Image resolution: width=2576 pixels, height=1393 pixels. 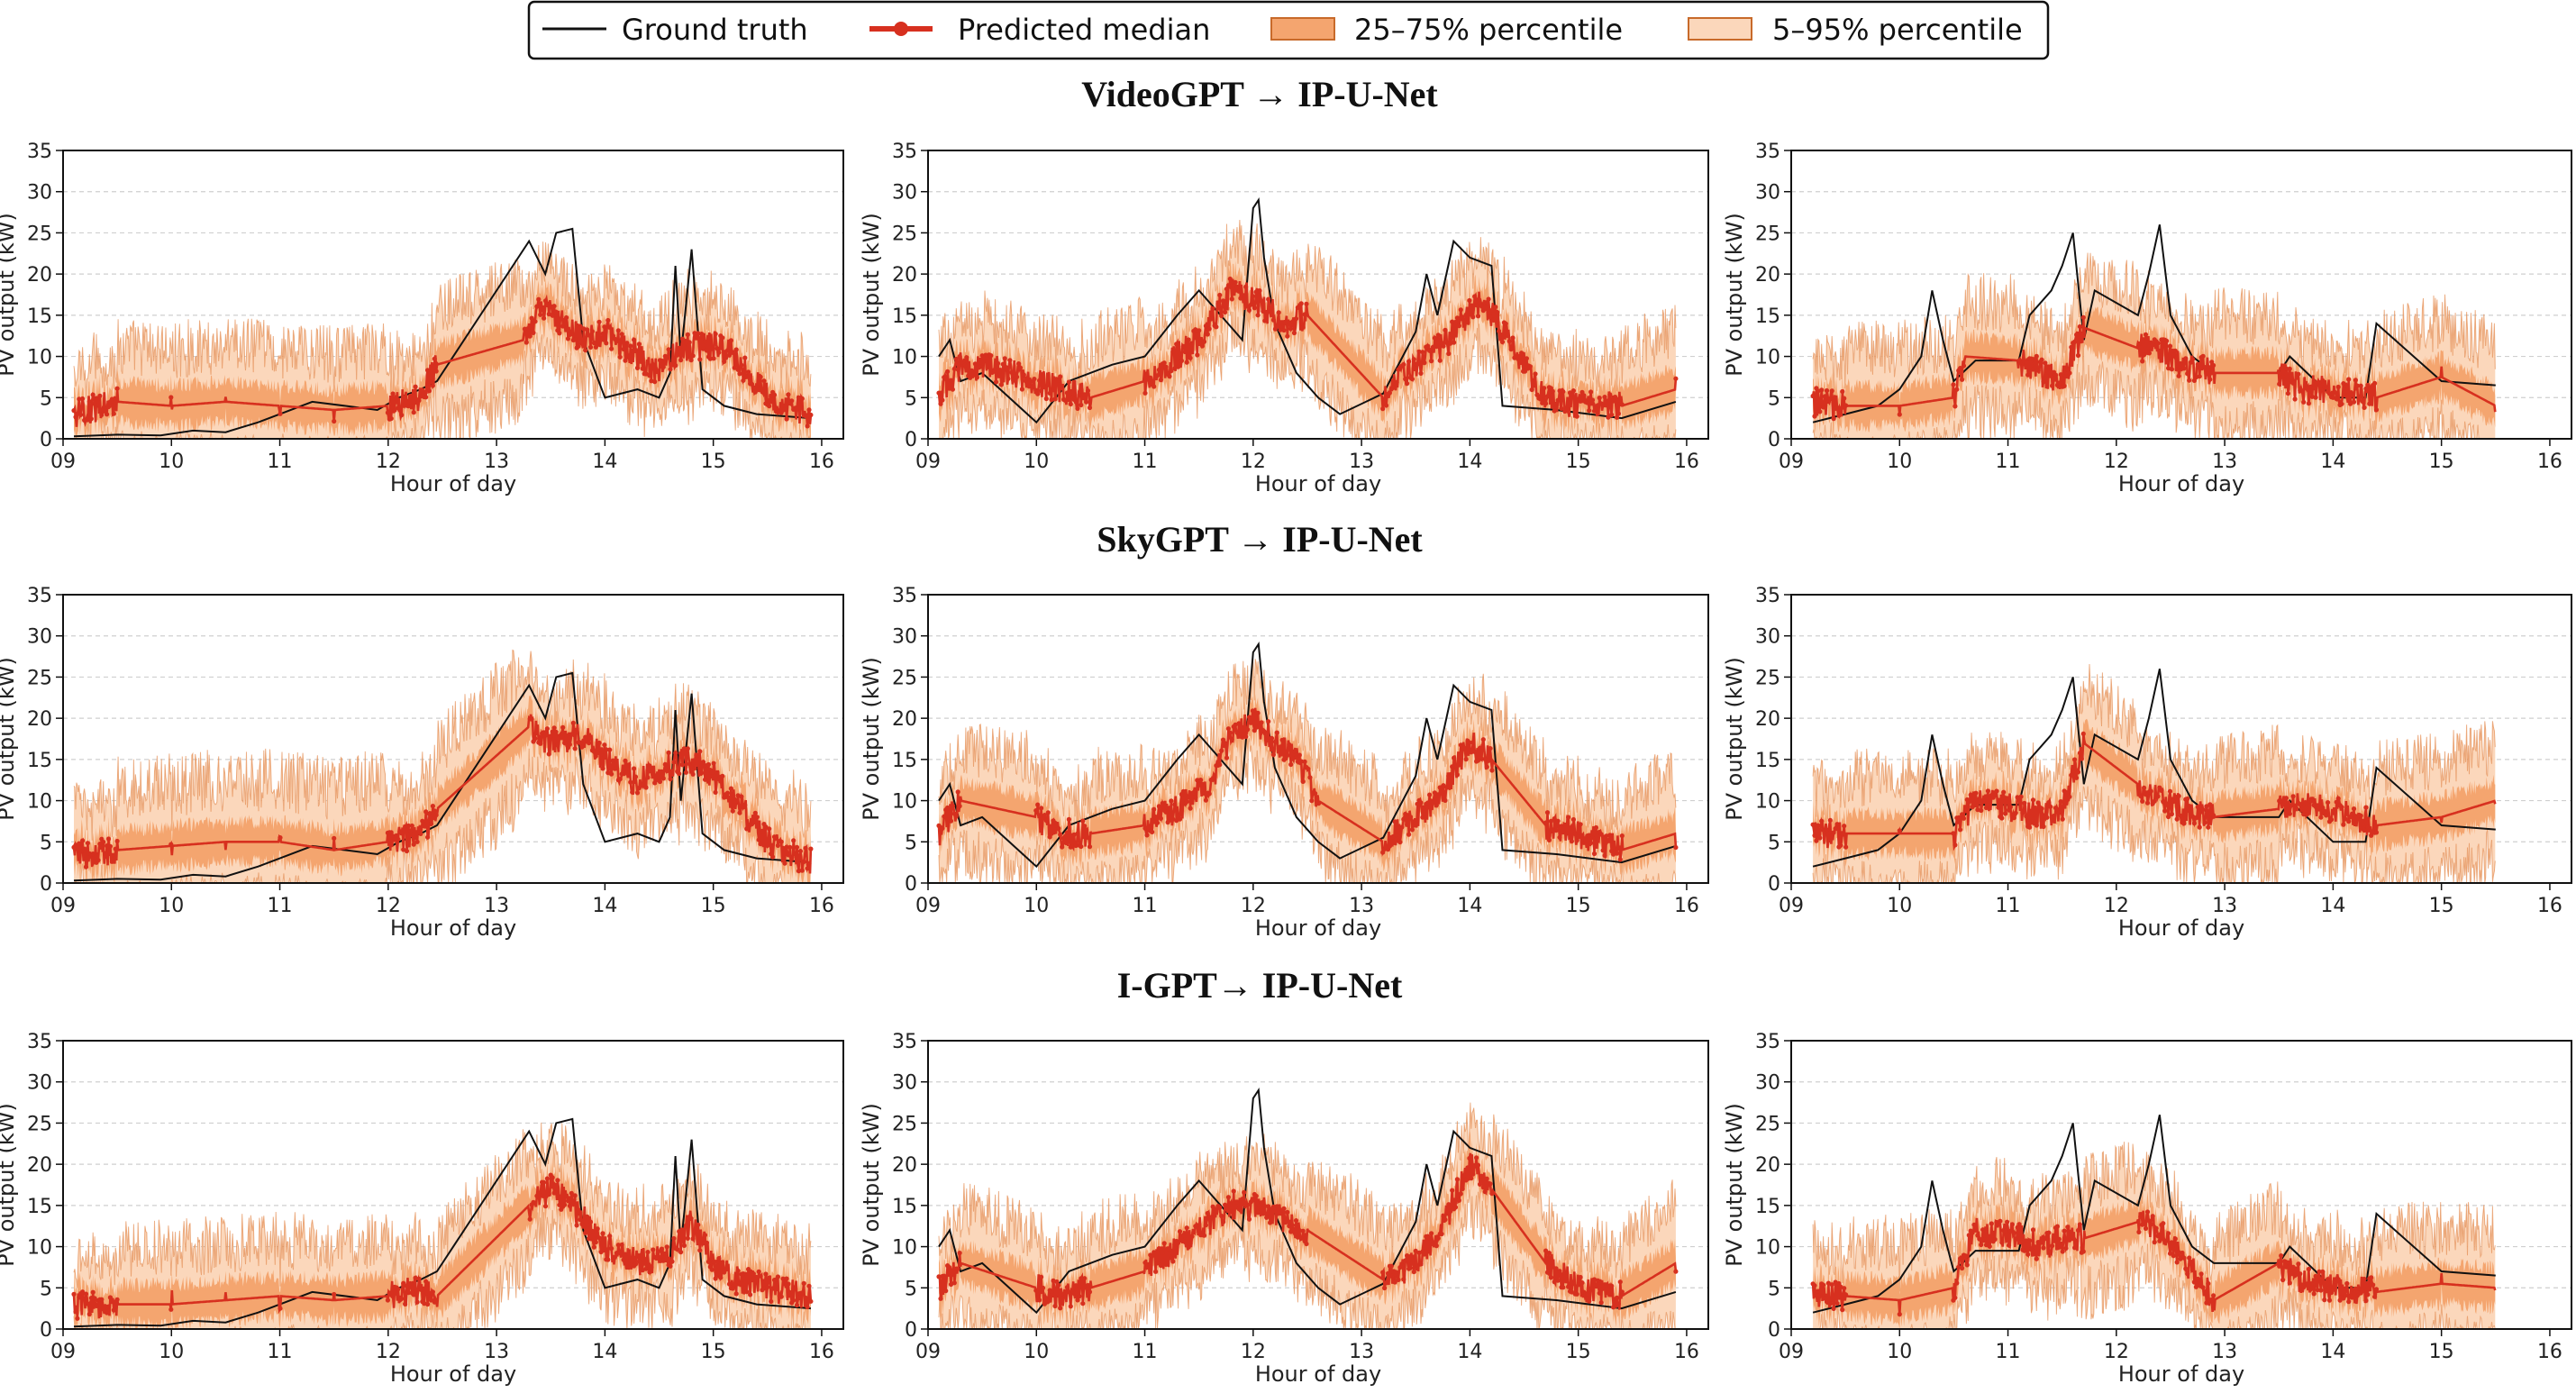 What do you see at coordinates (911, 399) in the screenshot?
I see `y-tick-label: 5` at bounding box center [911, 399].